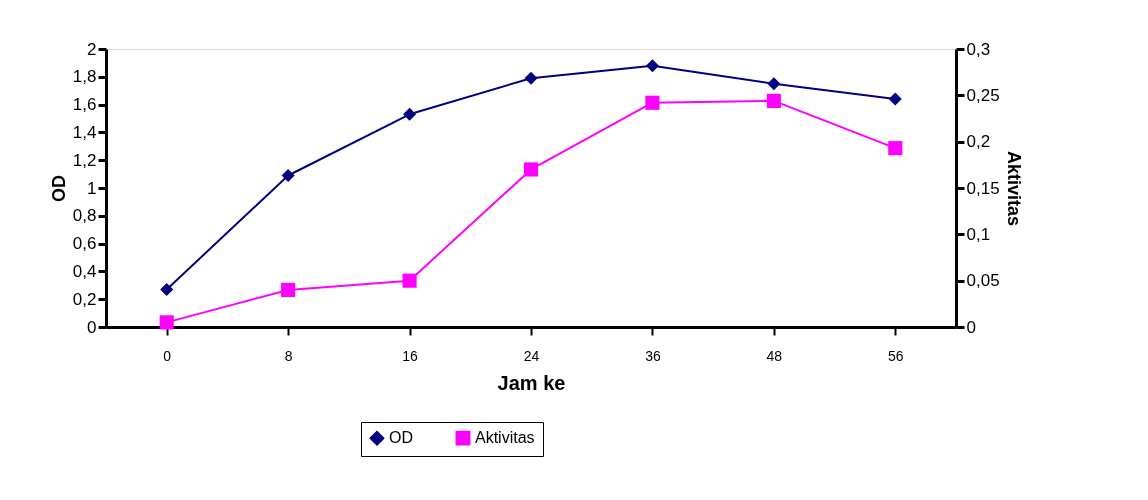 The image size is (1148, 500). I want to click on x-tick-label: 8, so click(288, 355).